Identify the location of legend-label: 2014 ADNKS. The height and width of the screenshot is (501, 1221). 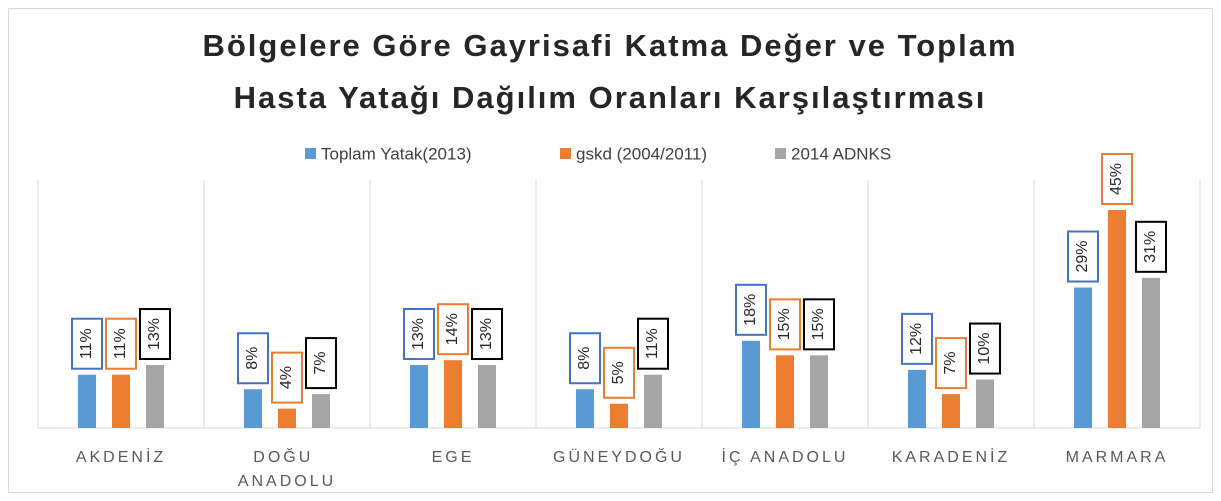
(841, 153).